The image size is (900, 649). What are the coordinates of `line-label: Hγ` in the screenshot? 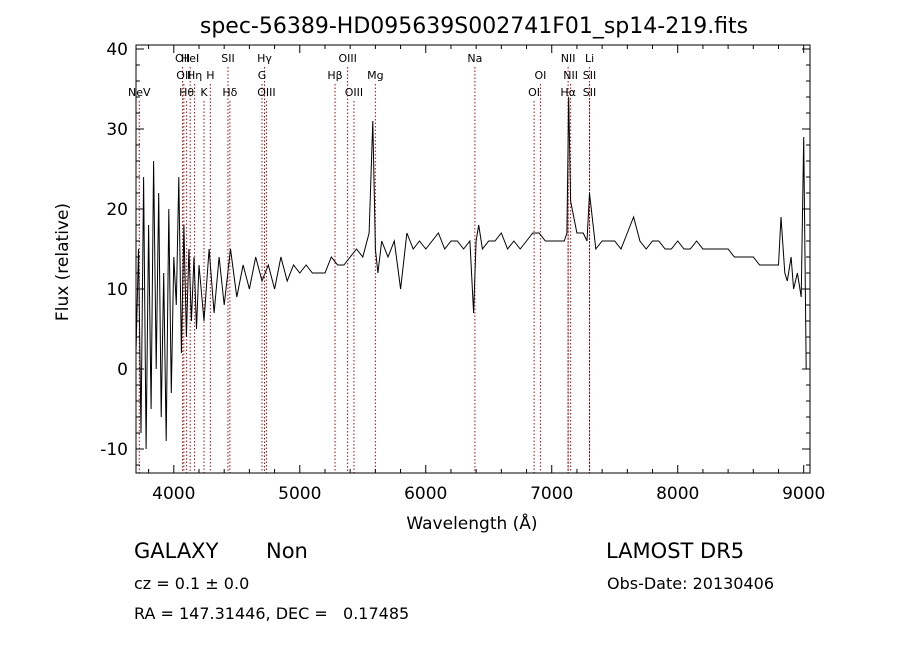 It's located at (264, 58).